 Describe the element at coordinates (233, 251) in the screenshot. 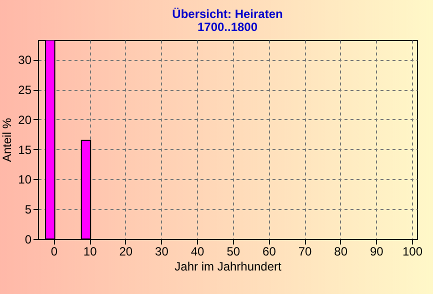

I see `x-tick-label: 50` at that location.